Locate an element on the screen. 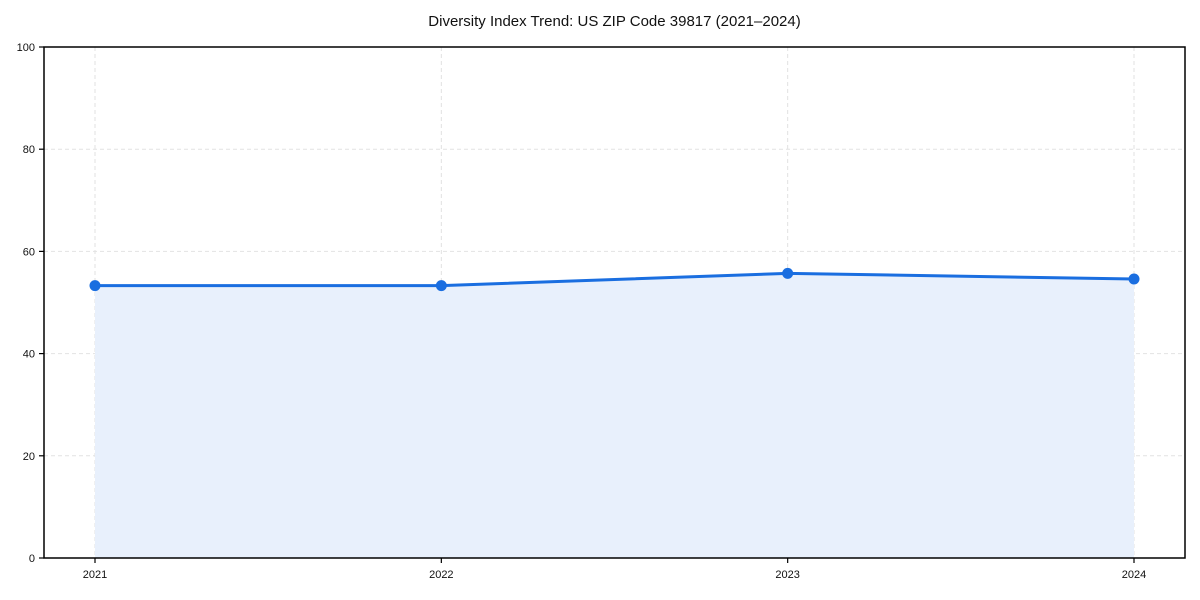  y-tick-label: 0 is located at coordinates (32, 559).